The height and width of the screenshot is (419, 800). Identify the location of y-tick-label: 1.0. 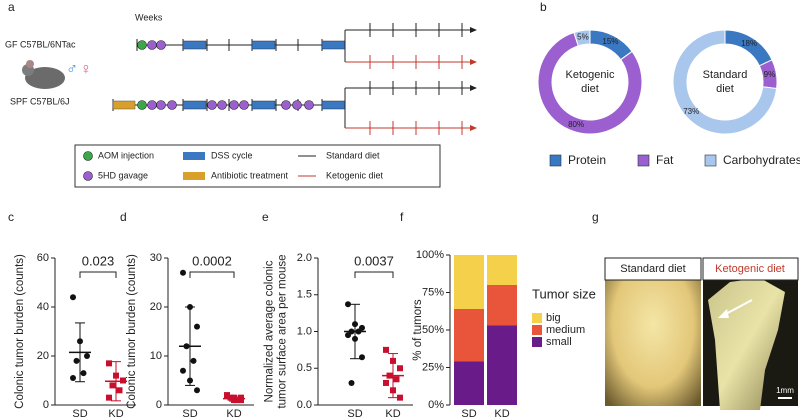
(304, 331).